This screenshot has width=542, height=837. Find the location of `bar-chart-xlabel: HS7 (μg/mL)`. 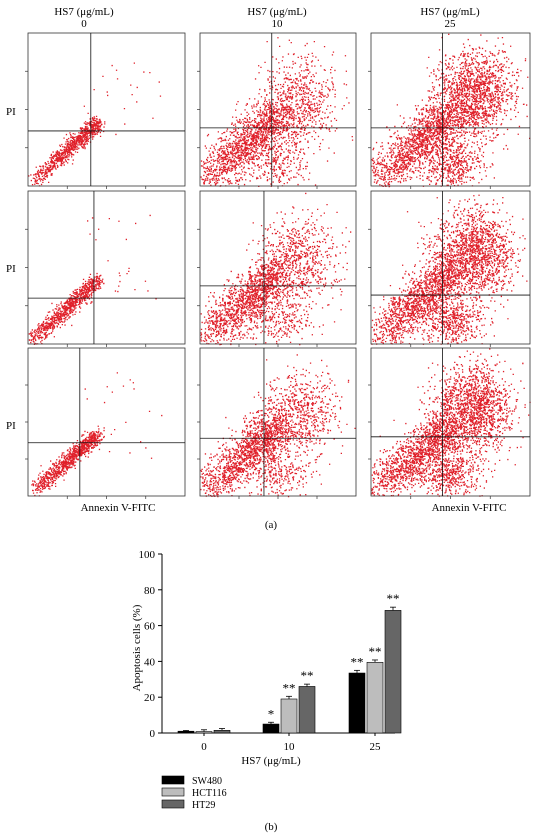

bar-chart-xlabel: HS7 (μg/mL) is located at coordinates (271, 761).